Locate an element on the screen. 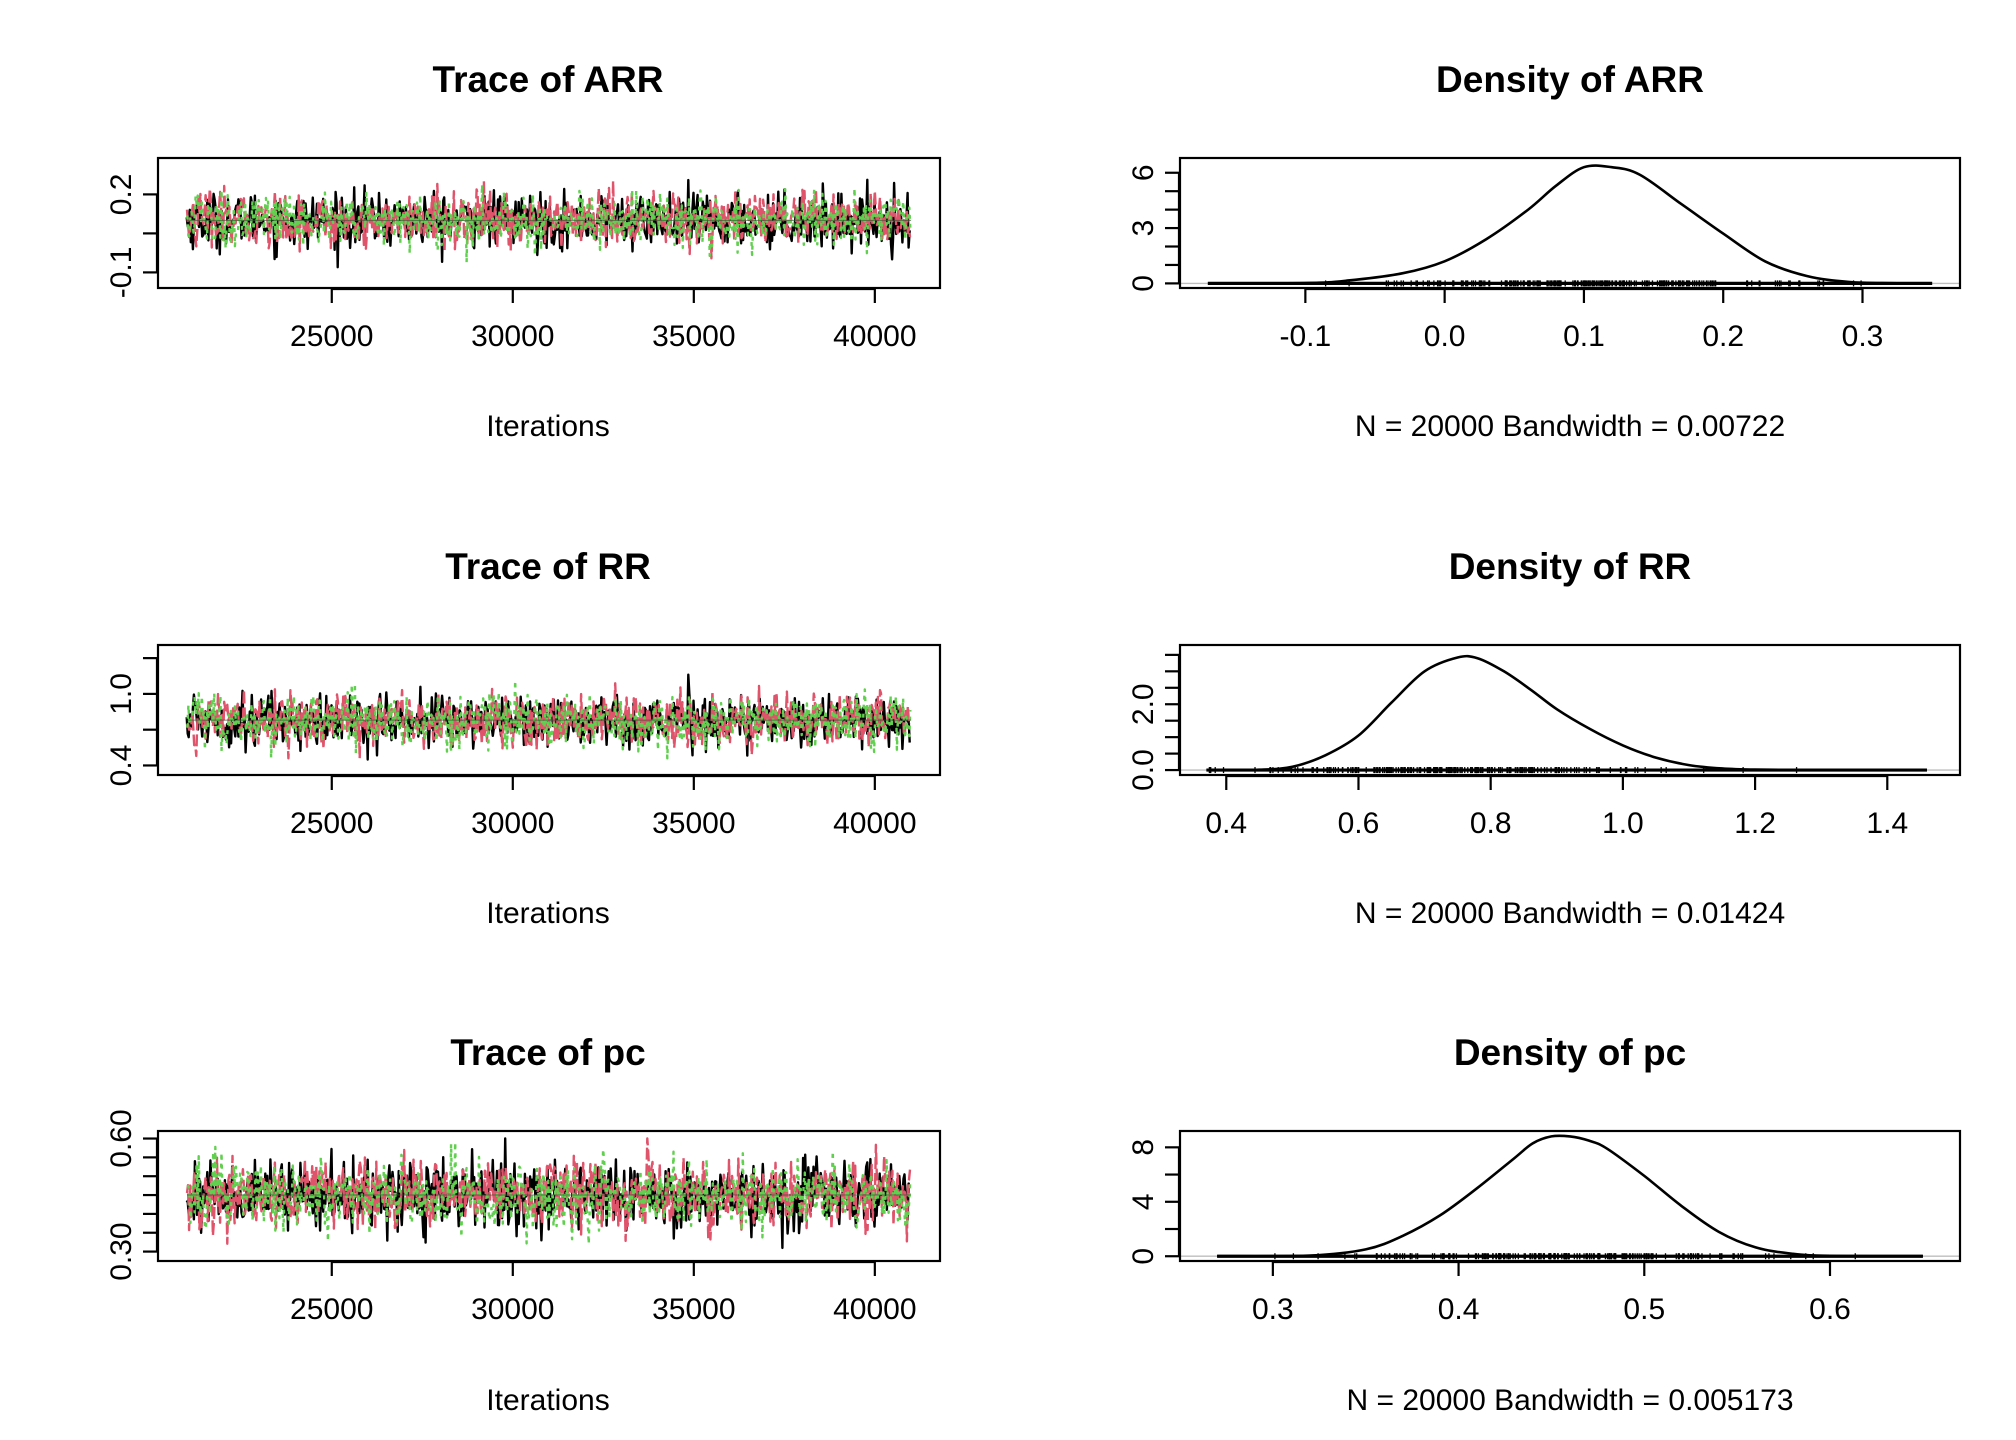 This screenshot has height=1440, width=2016. y-axis: 0.4 1.0 is located at coordinates (132, 722).